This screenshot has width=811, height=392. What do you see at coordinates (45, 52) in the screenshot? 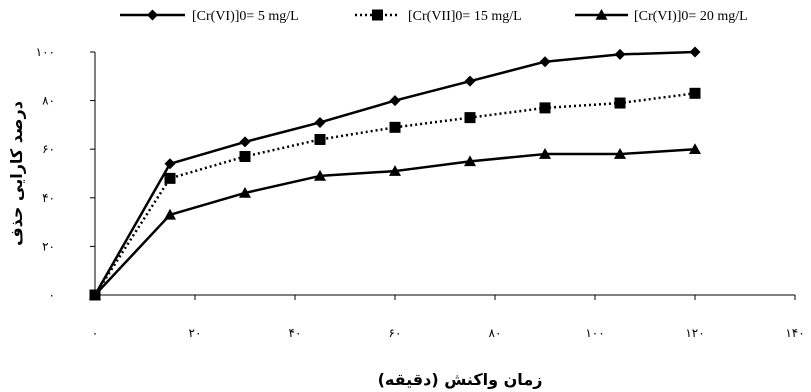
I see `y-tick-label: ۱۰۰` at bounding box center [45, 52].